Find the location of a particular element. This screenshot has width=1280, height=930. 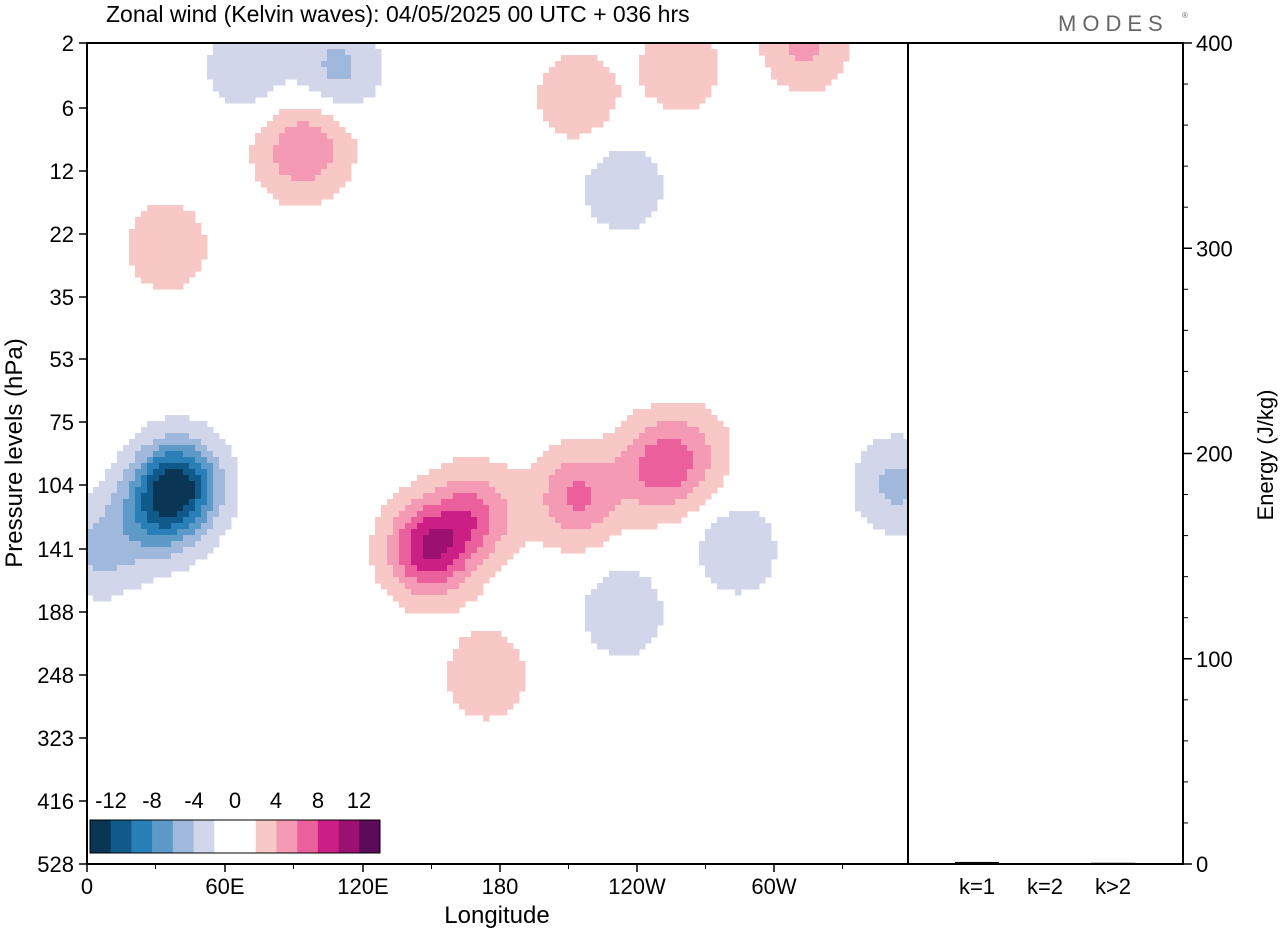

x-axis-label: Longitude is located at coordinates (496, 915).